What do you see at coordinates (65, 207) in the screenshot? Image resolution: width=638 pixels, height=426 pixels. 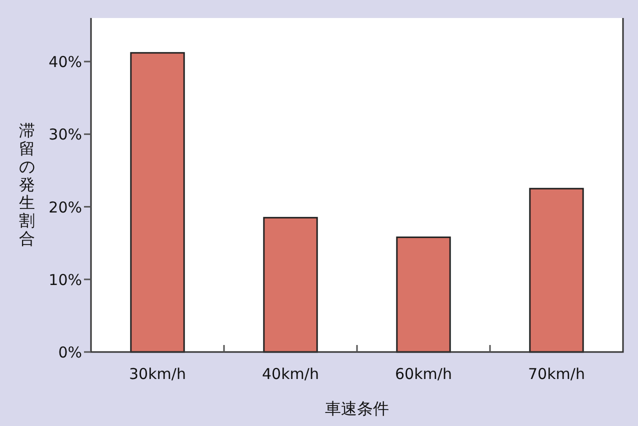 I see `y-tick-label: 20%` at bounding box center [65, 207].